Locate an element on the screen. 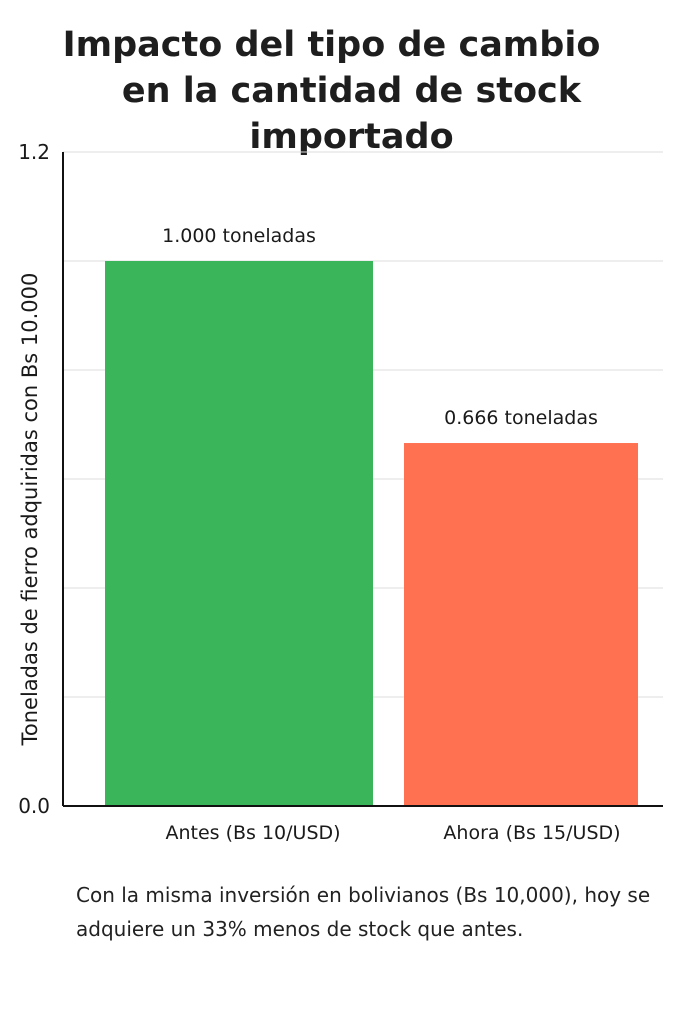  y-tick-labels: 0.0 1.2 is located at coordinates (34, 479).